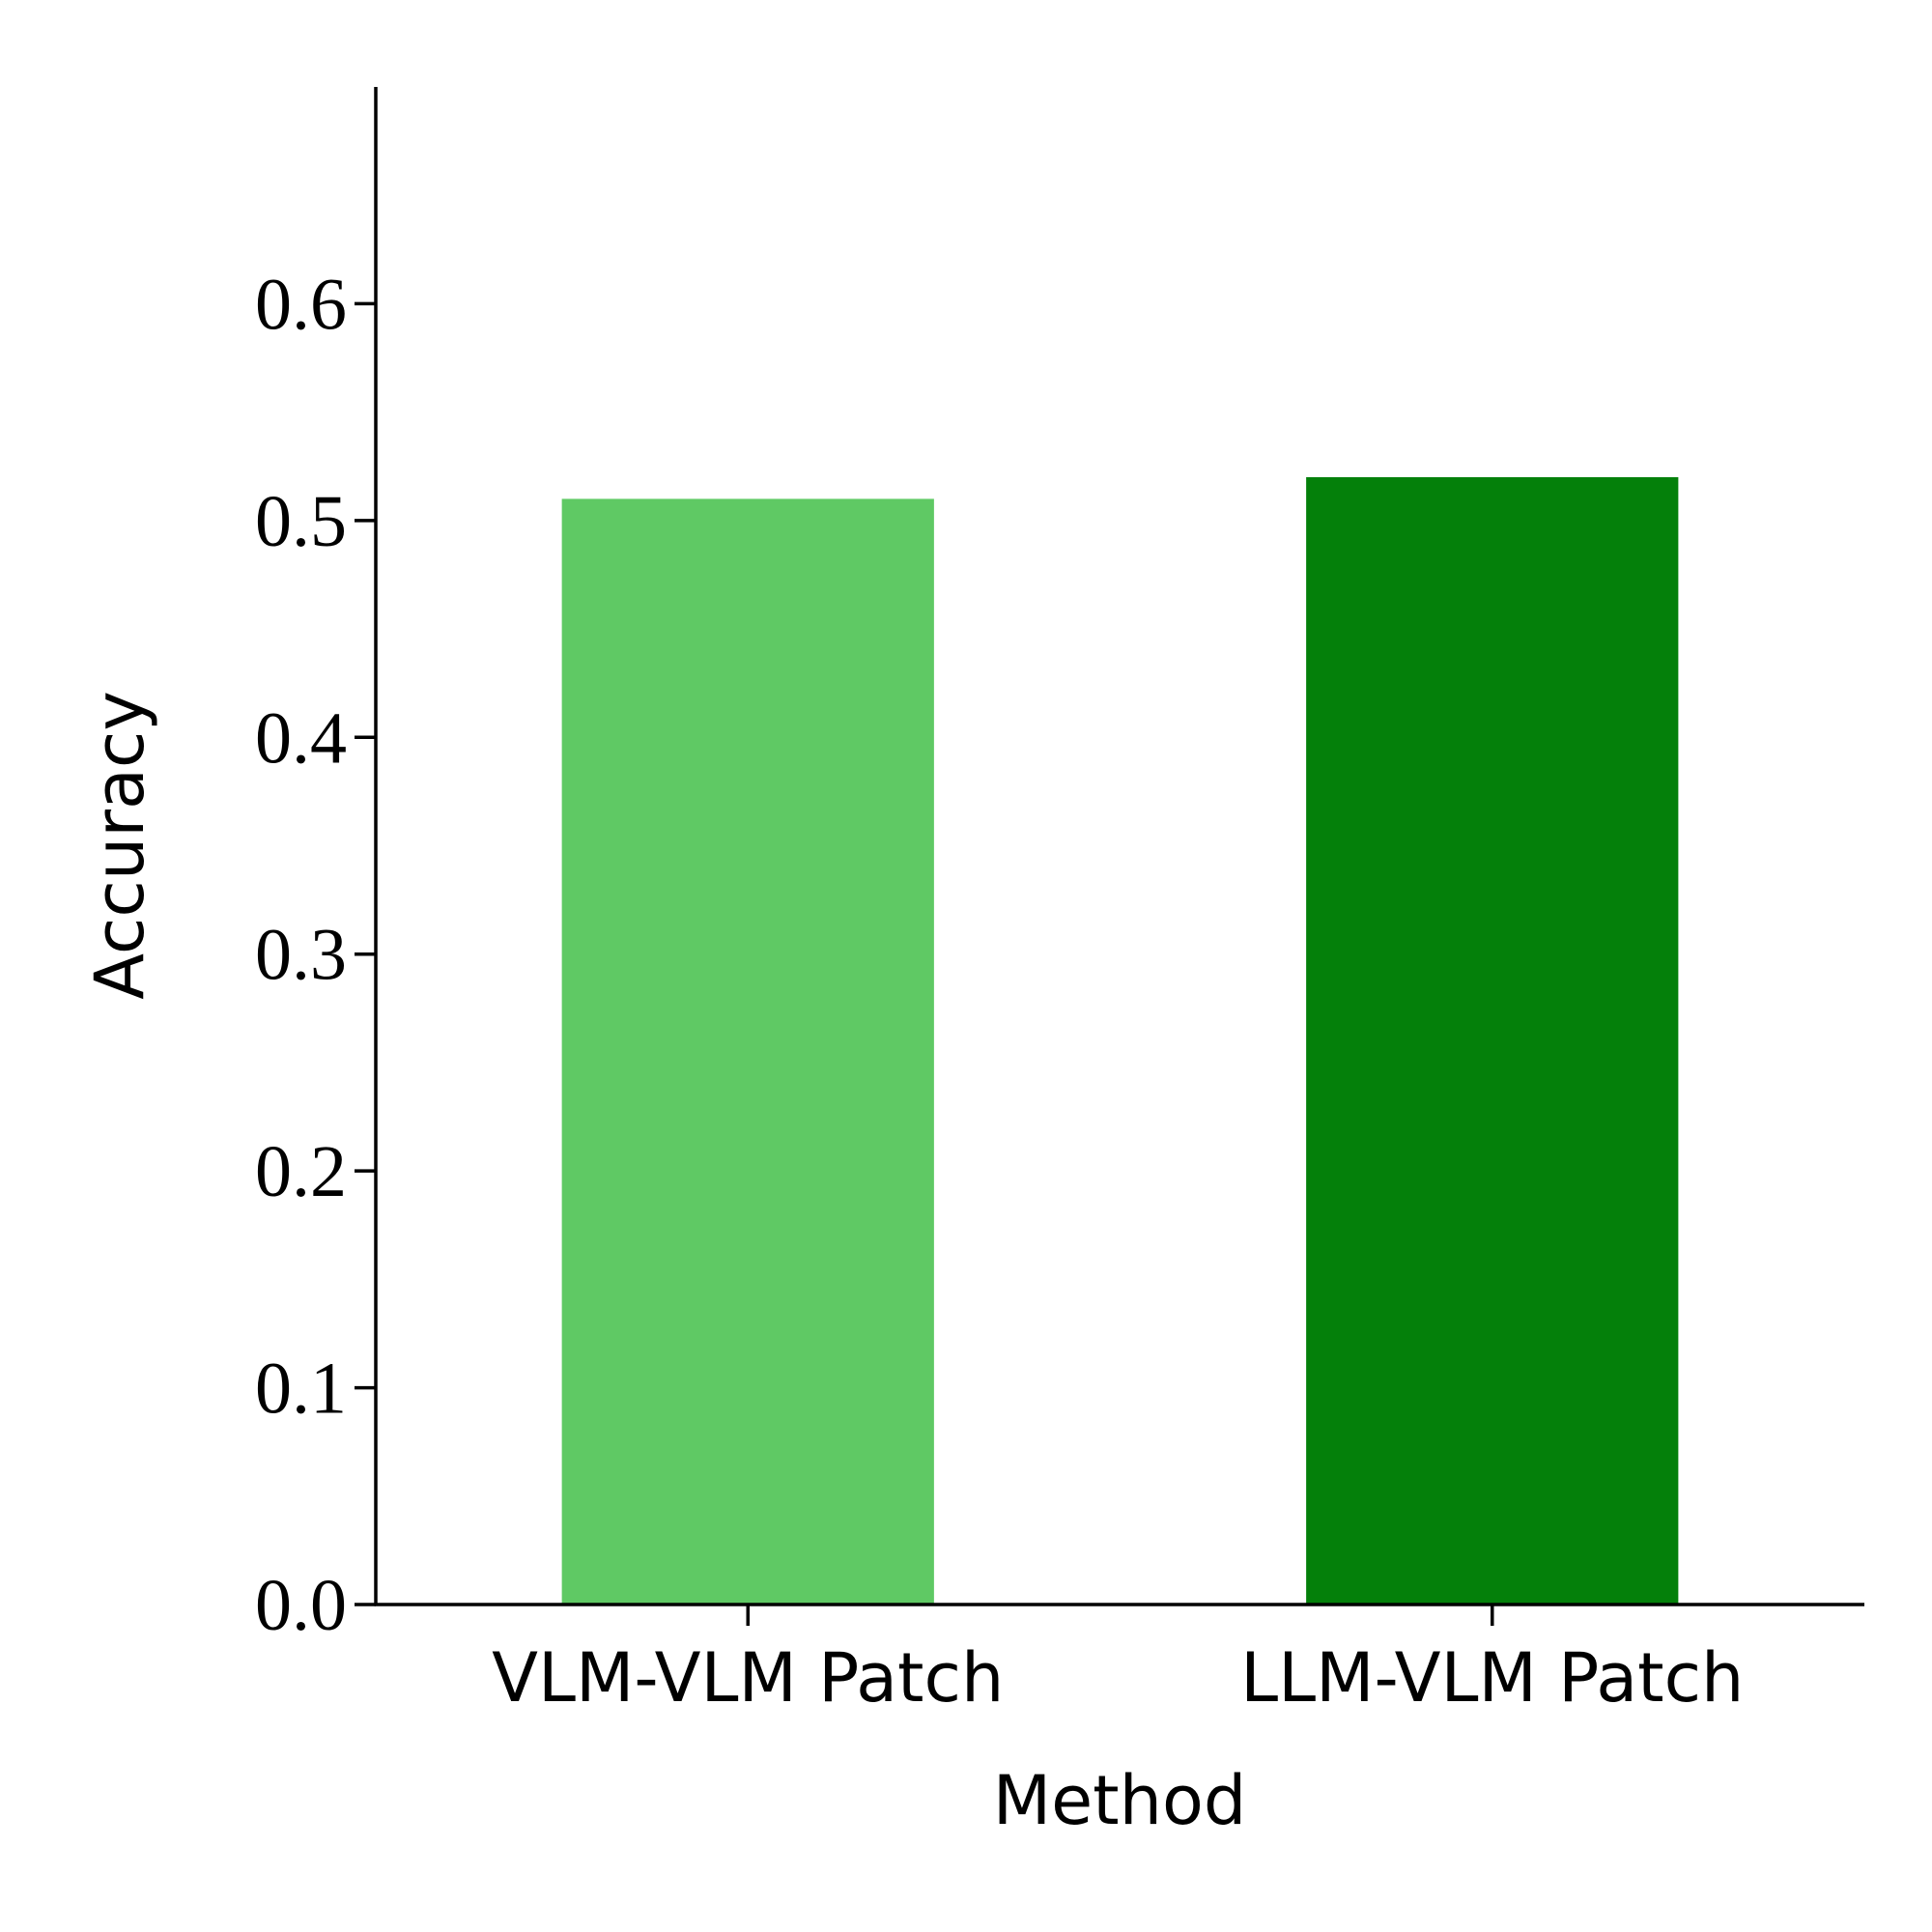 The image size is (1932, 1932). I want to click on y-tick-label: 0.4, so click(301, 738).